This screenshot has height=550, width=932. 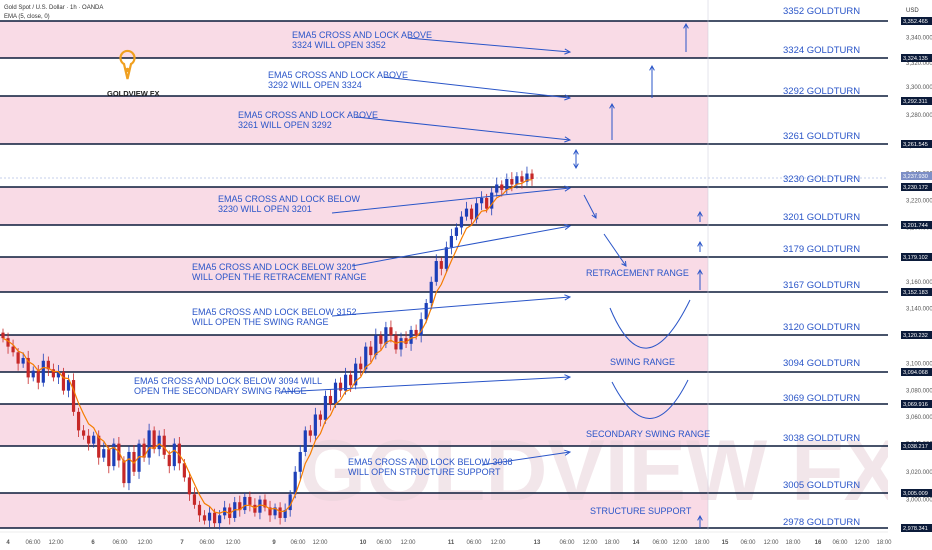 I want to click on level-label: 3179 GOLDTURN, so click(x=821, y=249).